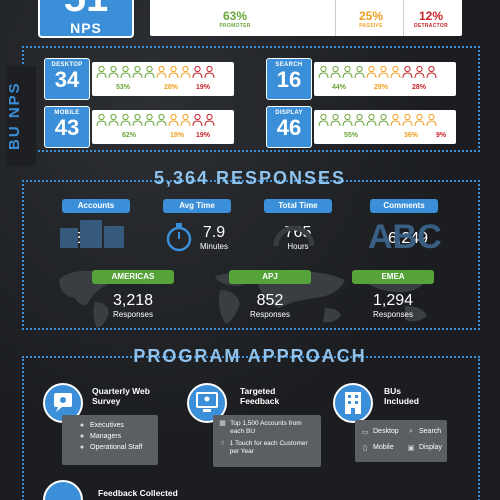 The image size is (500, 500). Describe the element at coordinates (298, 246) in the screenshot. I see `stat-unit: Hours` at that location.